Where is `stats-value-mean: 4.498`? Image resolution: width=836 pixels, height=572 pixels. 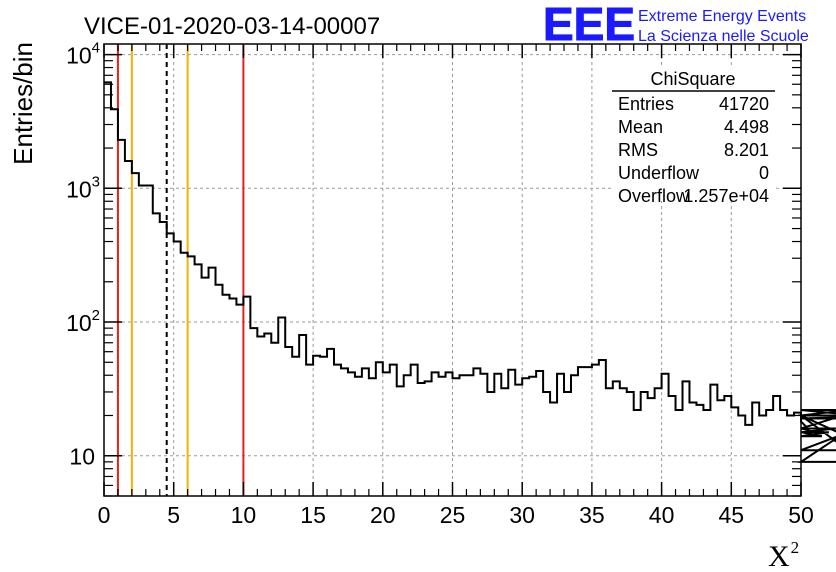 stats-value-mean: 4.498 is located at coordinates (746, 127).